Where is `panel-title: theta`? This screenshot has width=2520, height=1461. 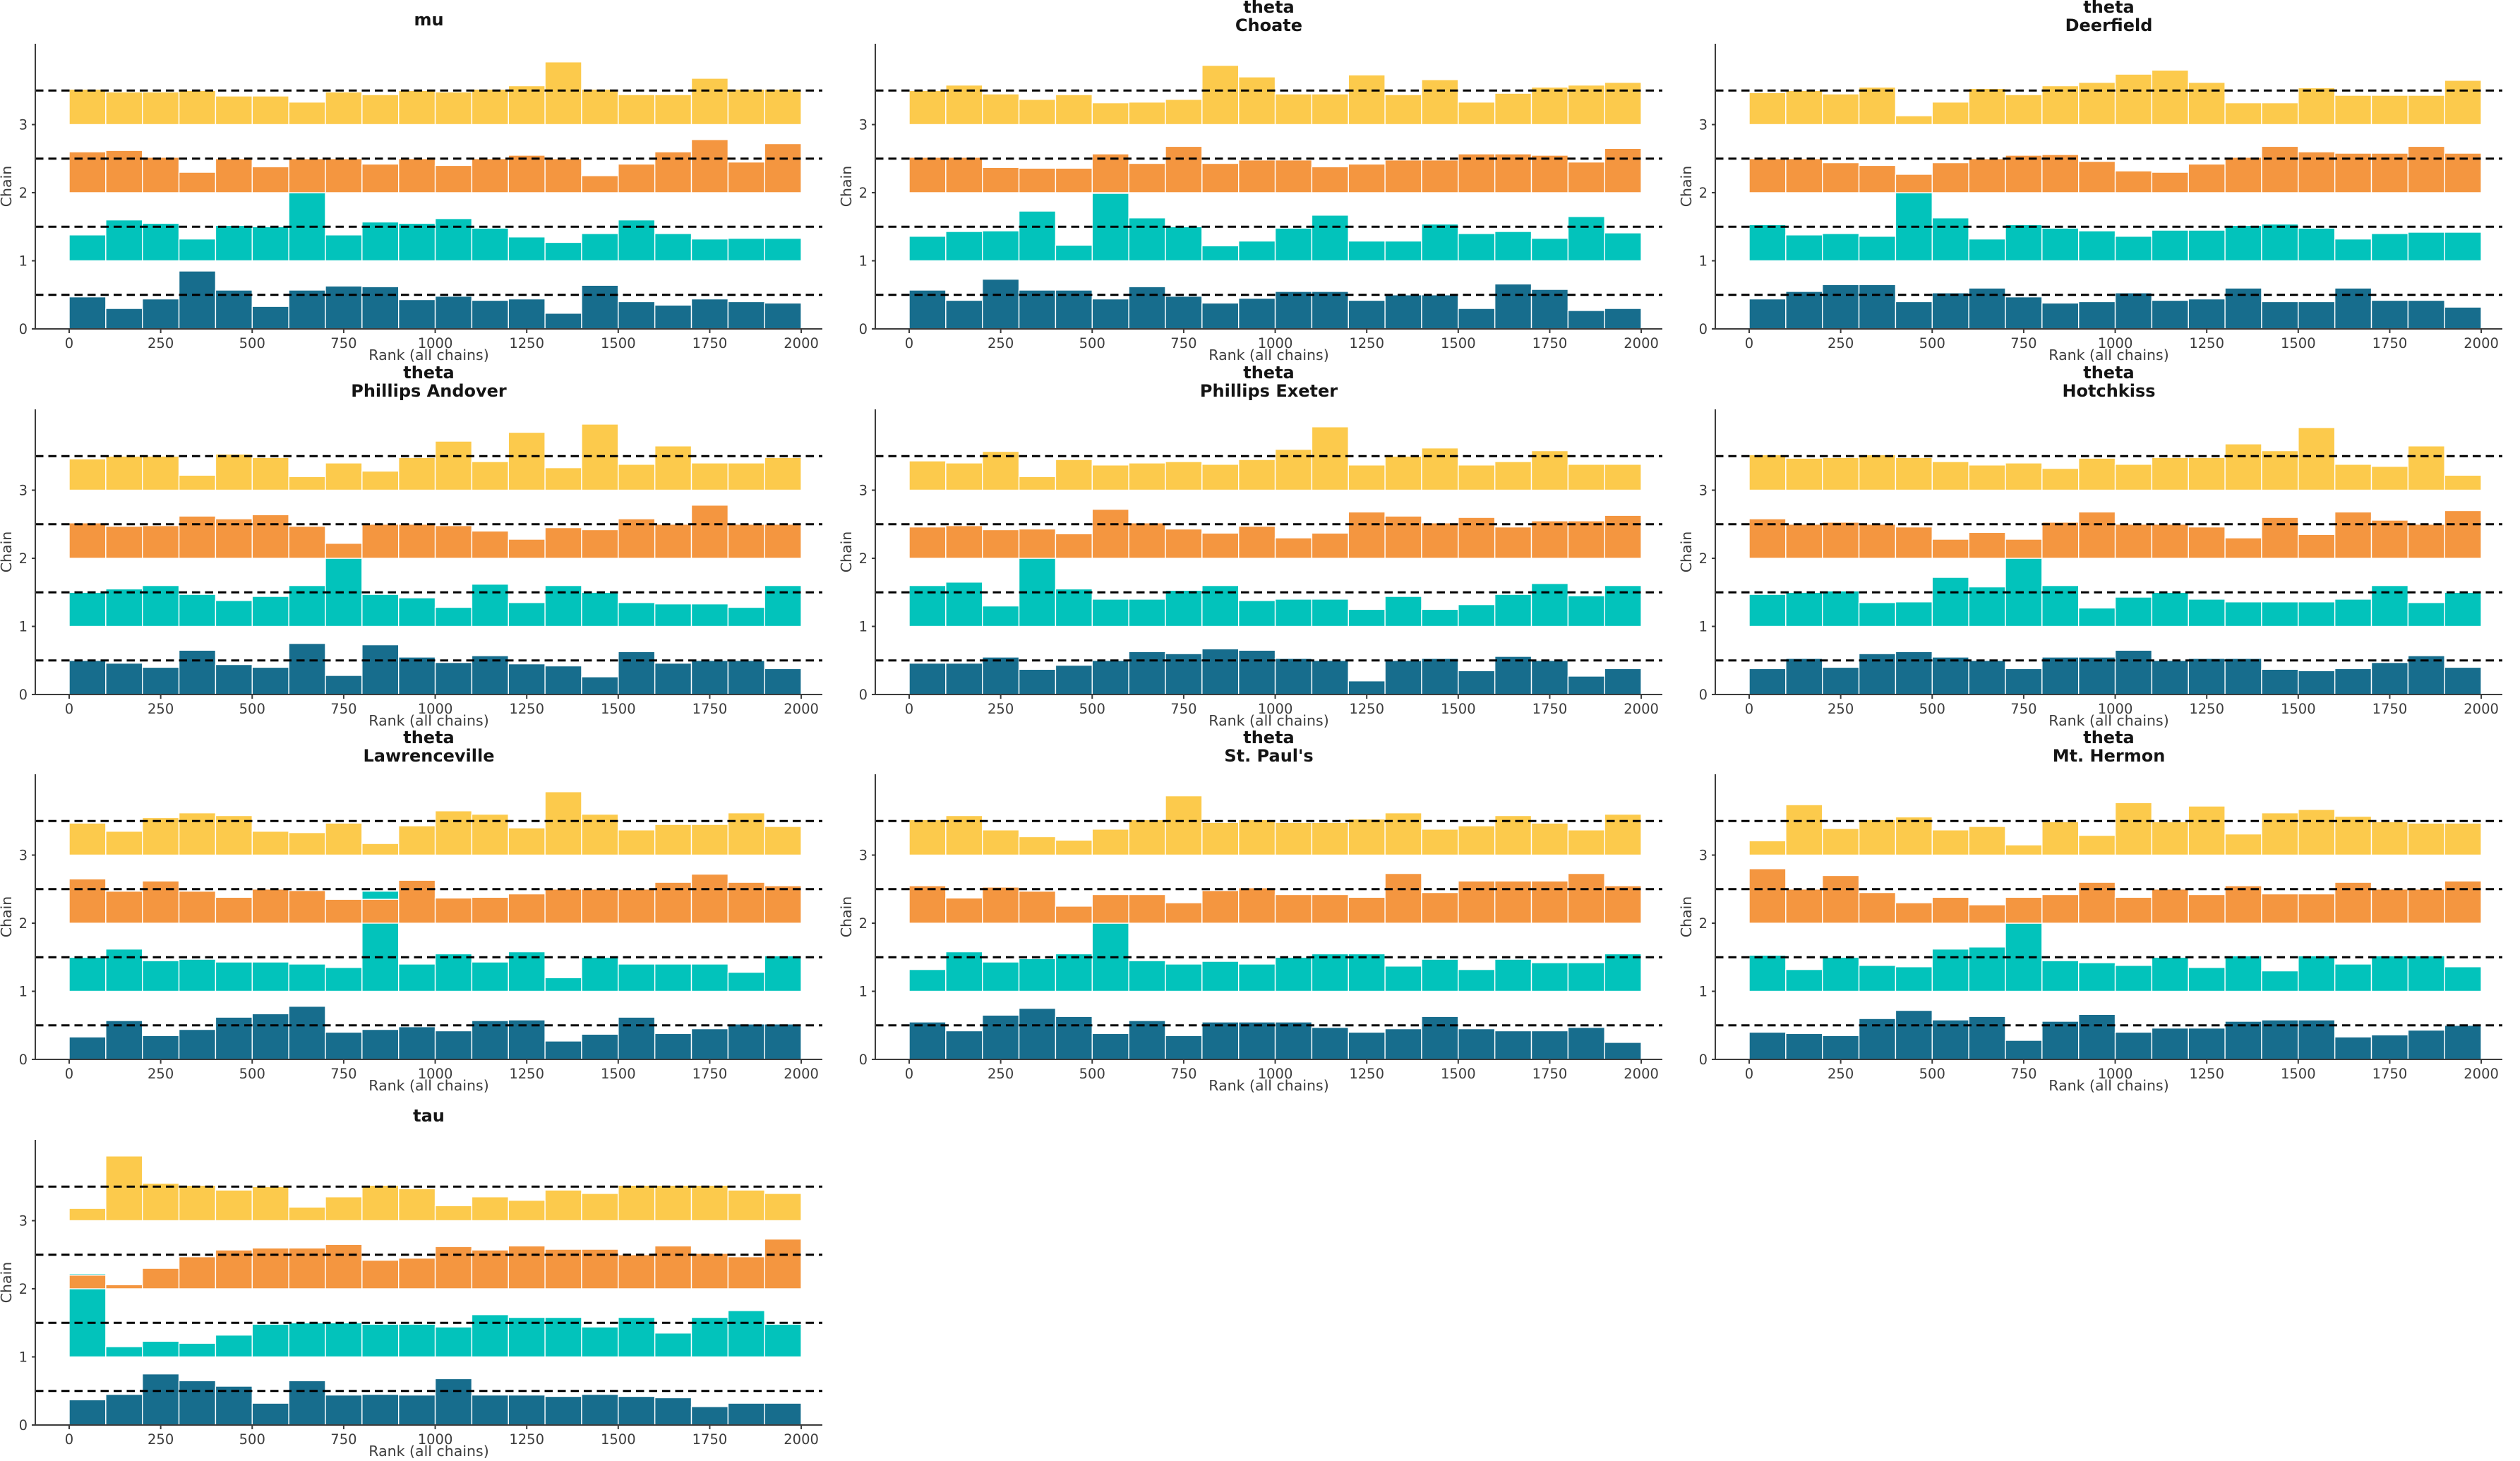 panel-title: theta is located at coordinates (2109, 738).